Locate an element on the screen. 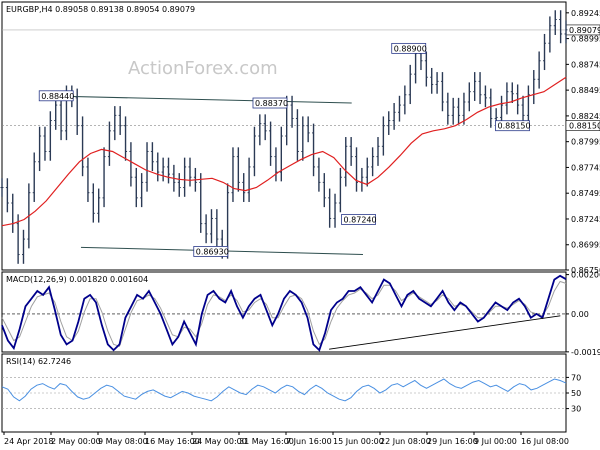  price-annotation-label: 0.88440 is located at coordinates (57, 96).